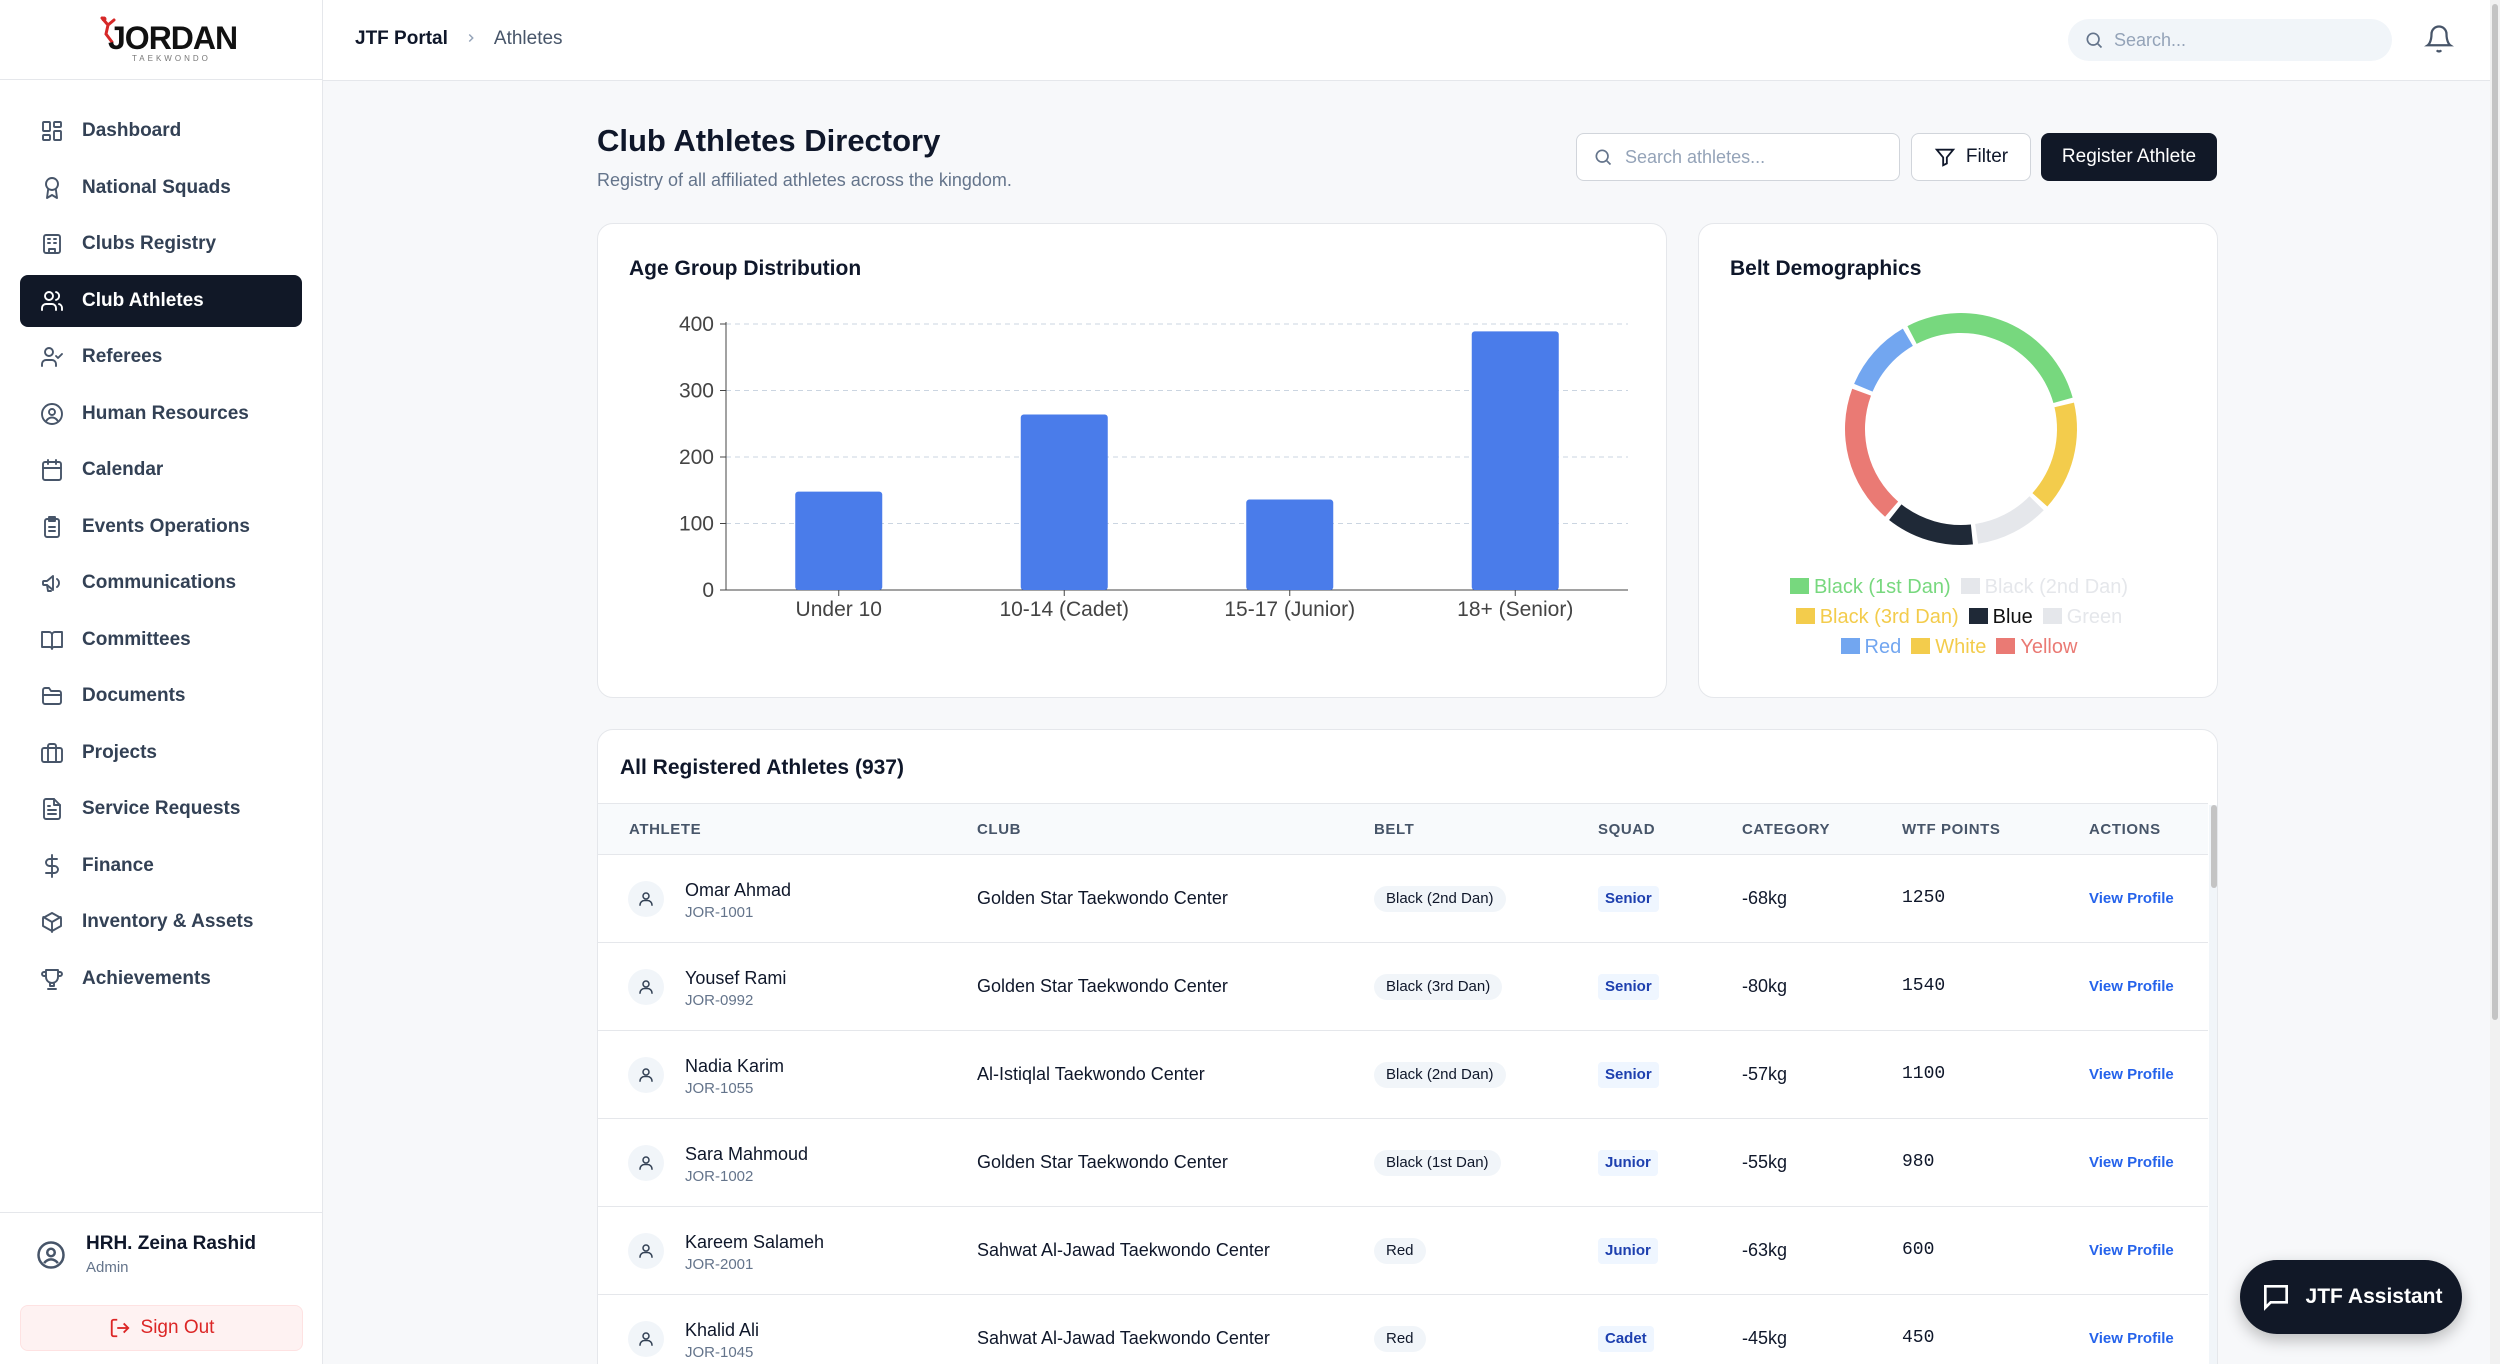 The image size is (2500, 1364). I want to click on legend-item: Black (3rd Dan), so click(1877, 617).